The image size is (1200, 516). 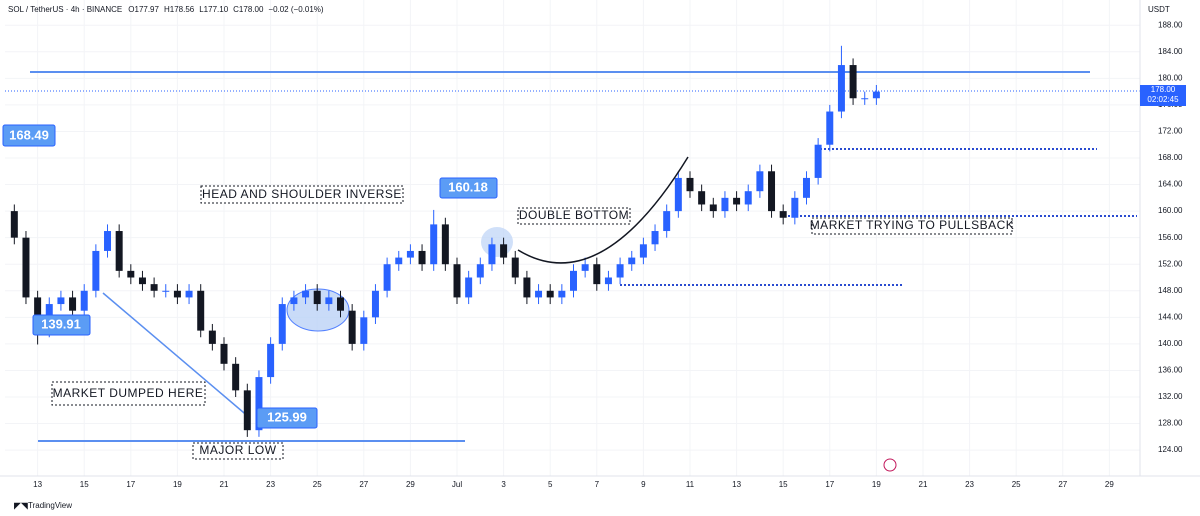 What do you see at coordinates (65, 9) in the screenshot?
I see `symbol: SOL / TetherUS · 4h · BINANCE` at bounding box center [65, 9].